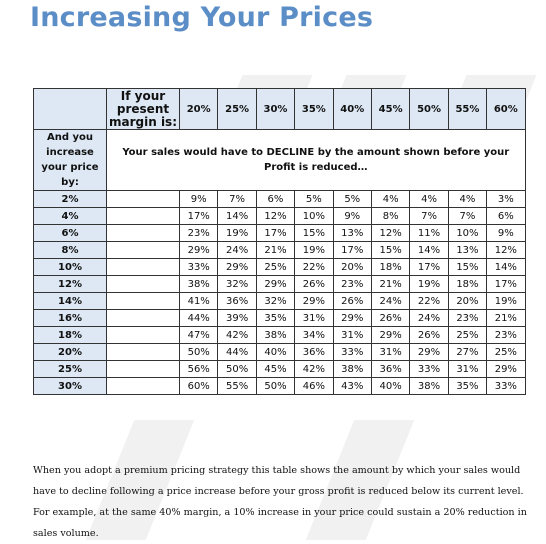 Image resolution: width=546 pixels, height=544 pixels. What do you see at coordinates (279, 284) in the screenshot?
I see `table-row: 12% 38% 32% 29% 26% 23% 21% 19% 18% 17%` at bounding box center [279, 284].